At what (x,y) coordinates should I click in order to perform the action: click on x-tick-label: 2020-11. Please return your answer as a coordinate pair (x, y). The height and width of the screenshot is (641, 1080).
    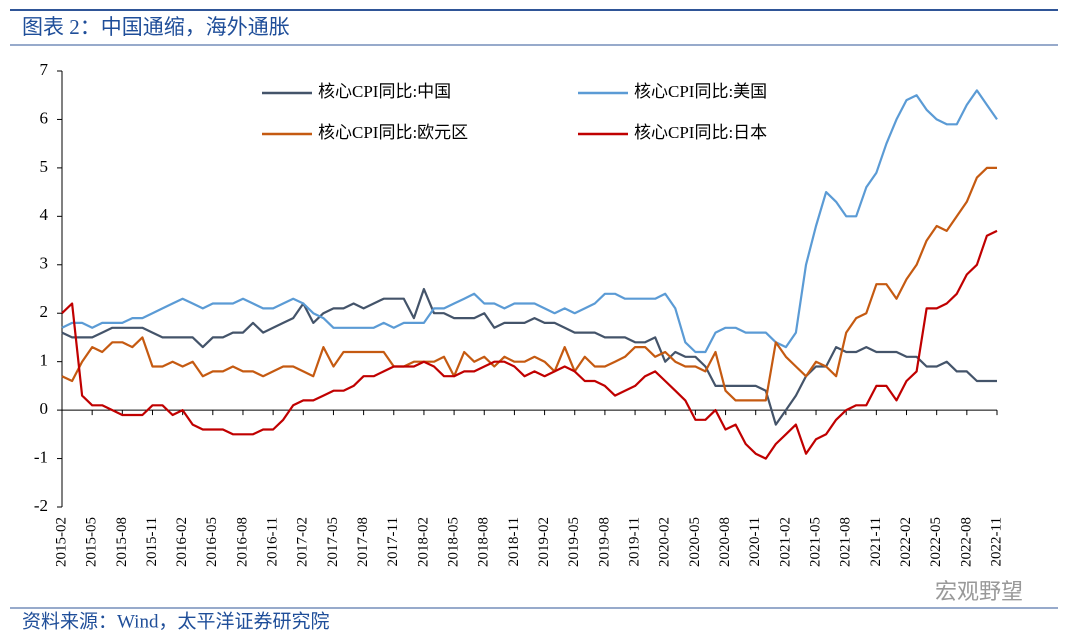
    Looking at the image, I should click on (755, 541).